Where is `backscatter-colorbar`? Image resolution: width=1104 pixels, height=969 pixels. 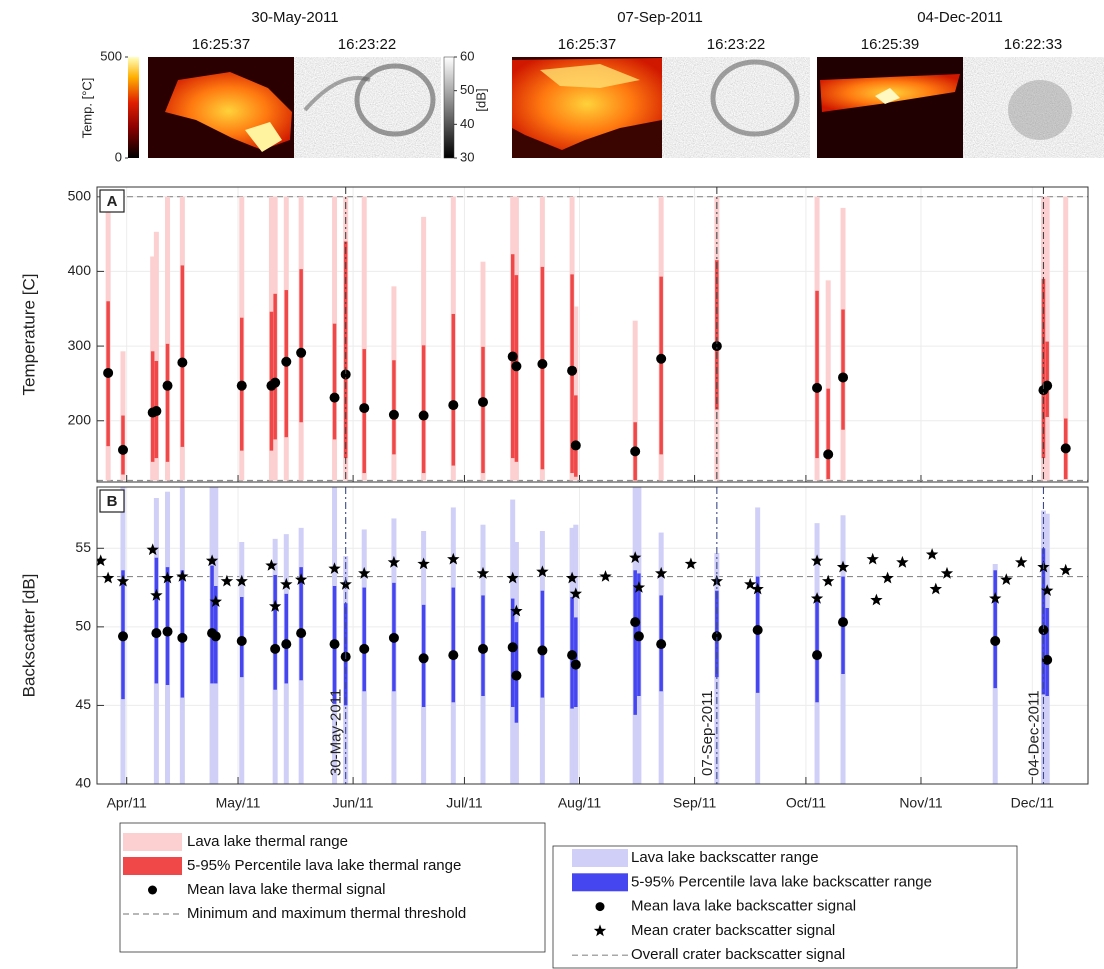
backscatter-colorbar is located at coordinates (449, 107).